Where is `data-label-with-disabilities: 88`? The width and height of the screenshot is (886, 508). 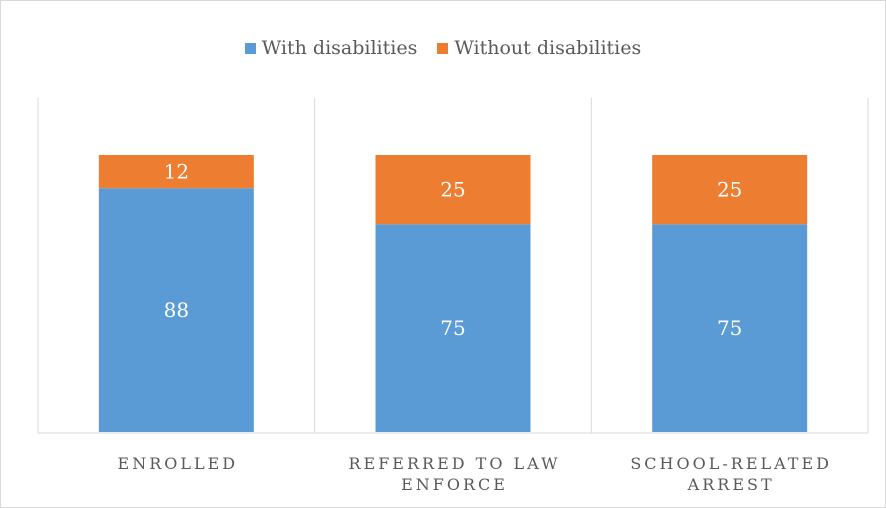
data-label-with-disabilities: 88 is located at coordinates (176, 310).